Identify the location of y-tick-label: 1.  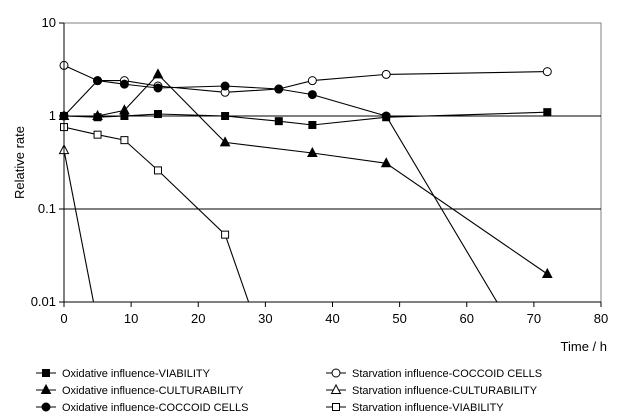
(52, 115).